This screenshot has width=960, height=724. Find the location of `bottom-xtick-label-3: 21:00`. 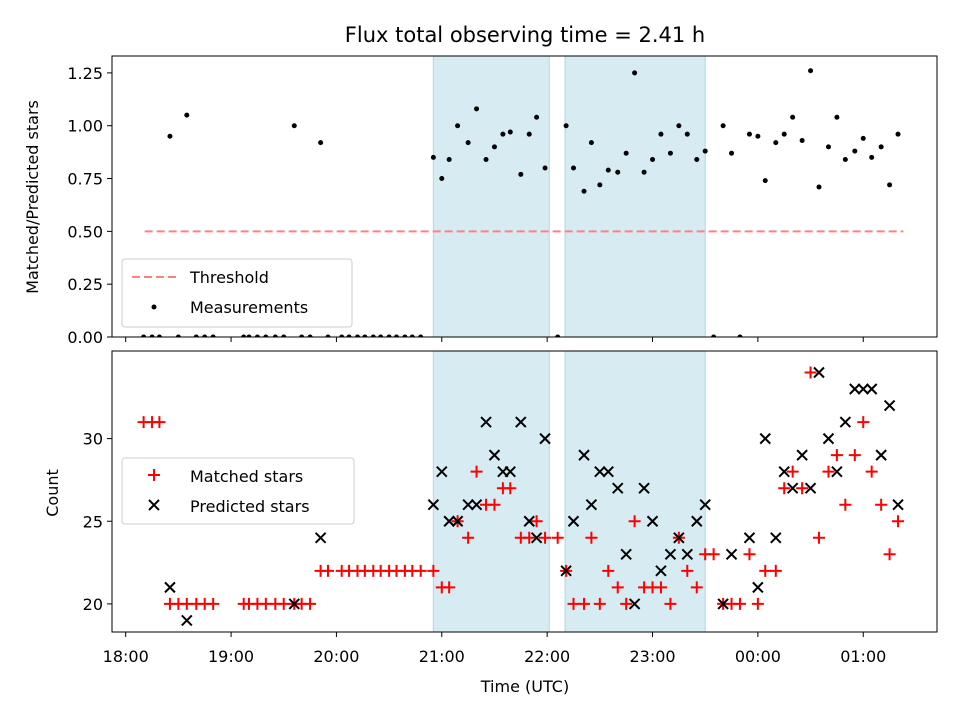

bottom-xtick-label-3: 21:00 is located at coordinates (442, 656).